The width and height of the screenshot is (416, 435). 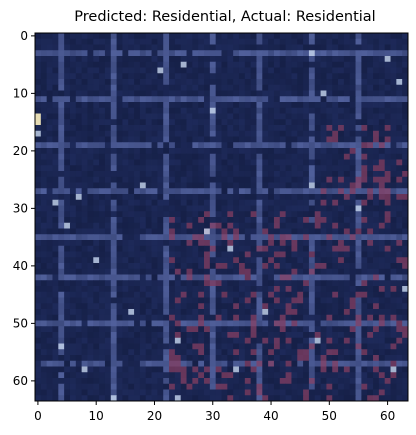 What do you see at coordinates (387, 416) in the screenshot?
I see `x-tick-label: 60` at bounding box center [387, 416].